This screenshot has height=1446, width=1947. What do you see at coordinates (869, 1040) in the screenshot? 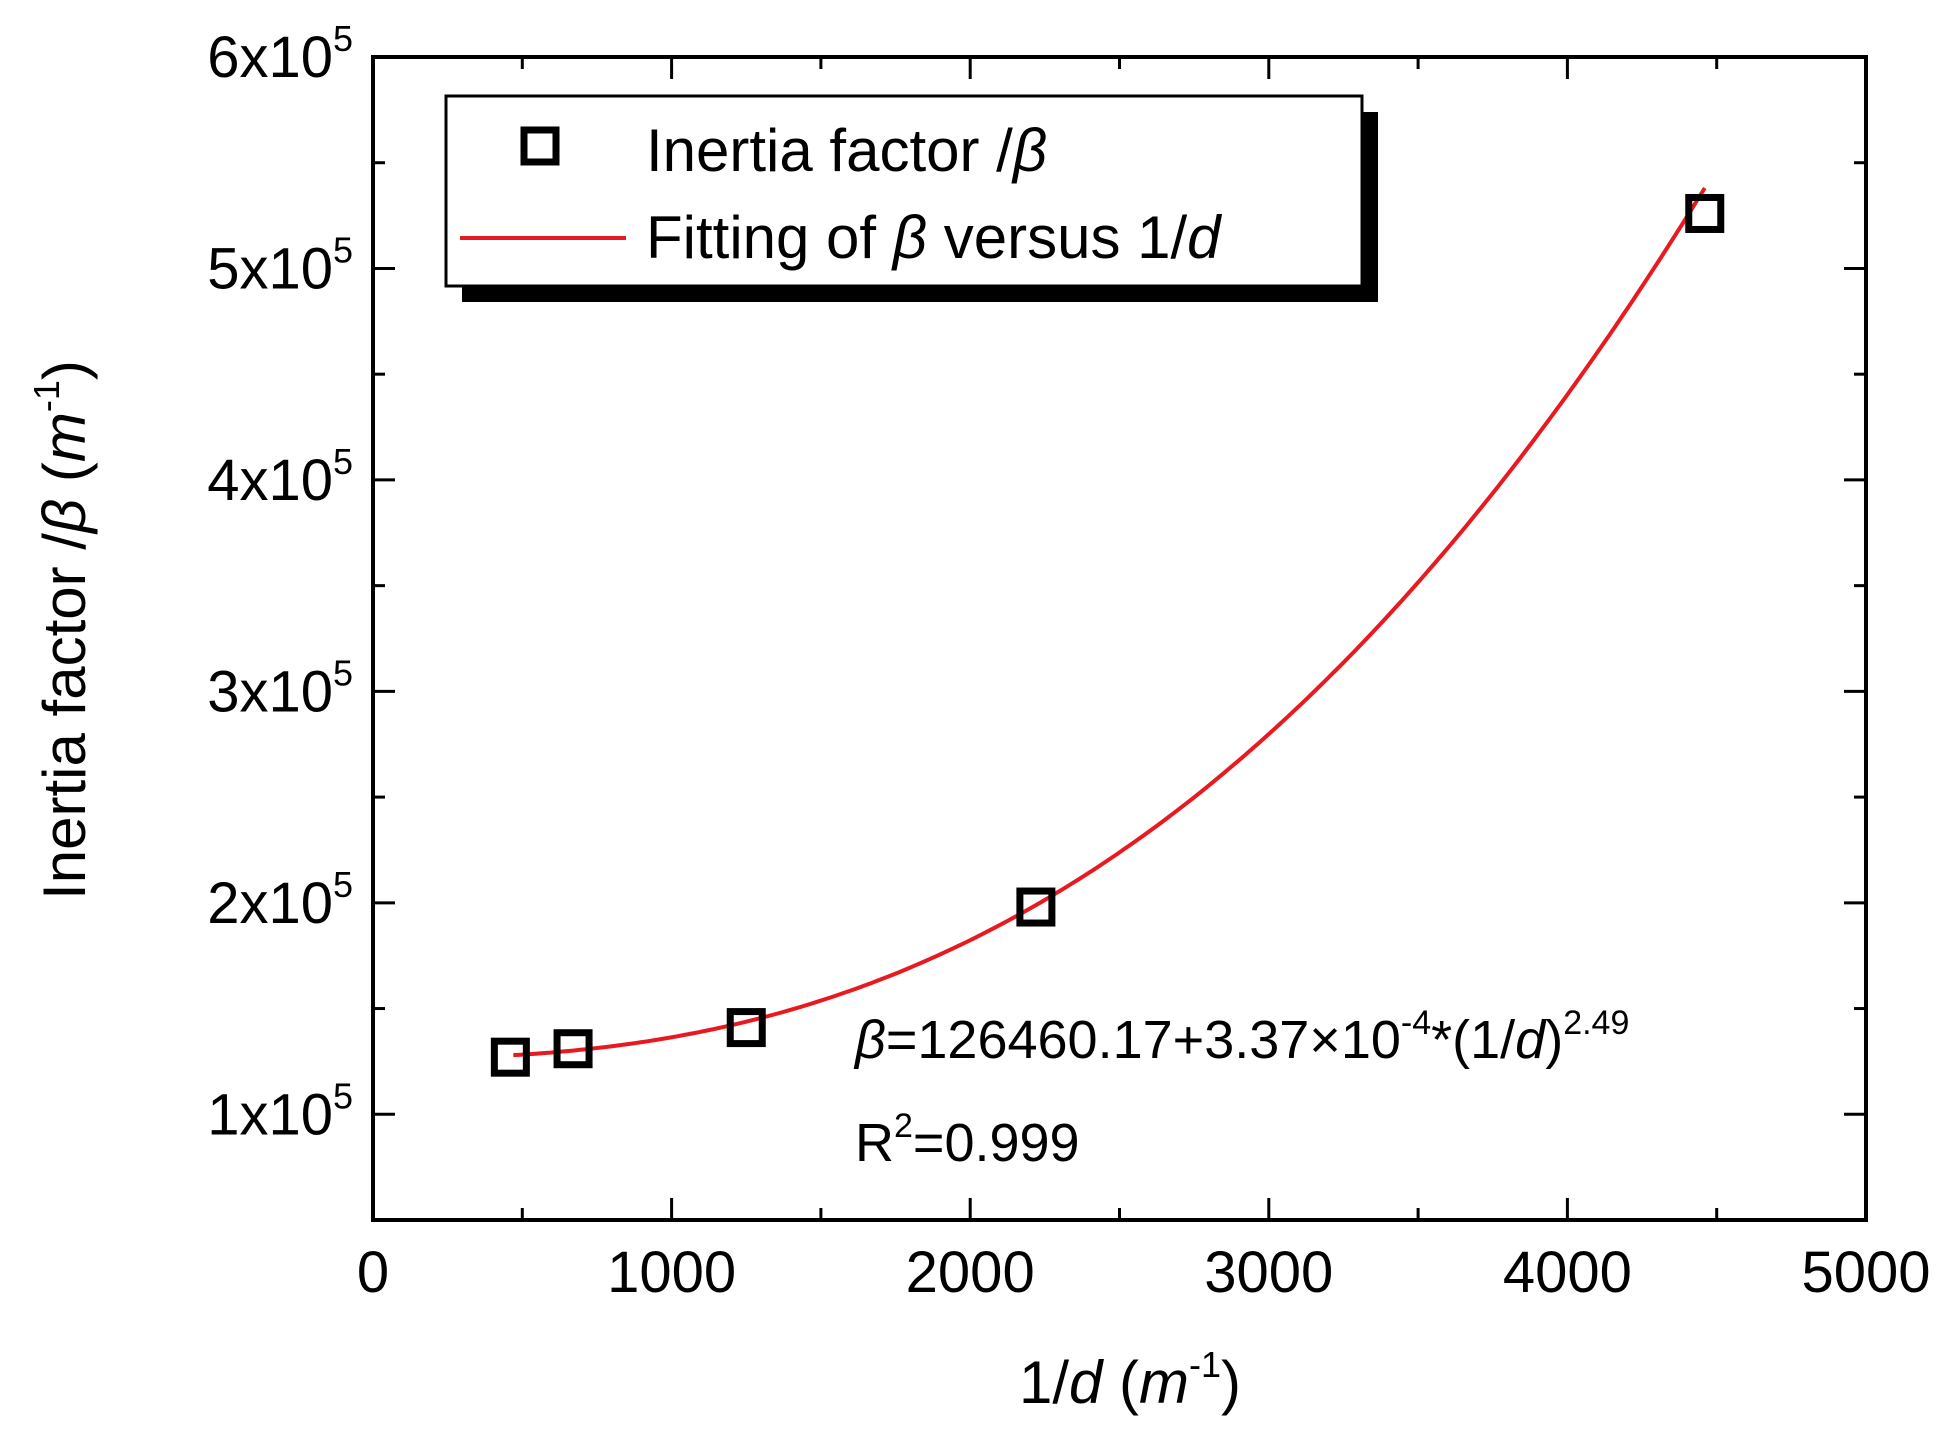
I see `eq-var: β` at bounding box center [869, 1040].